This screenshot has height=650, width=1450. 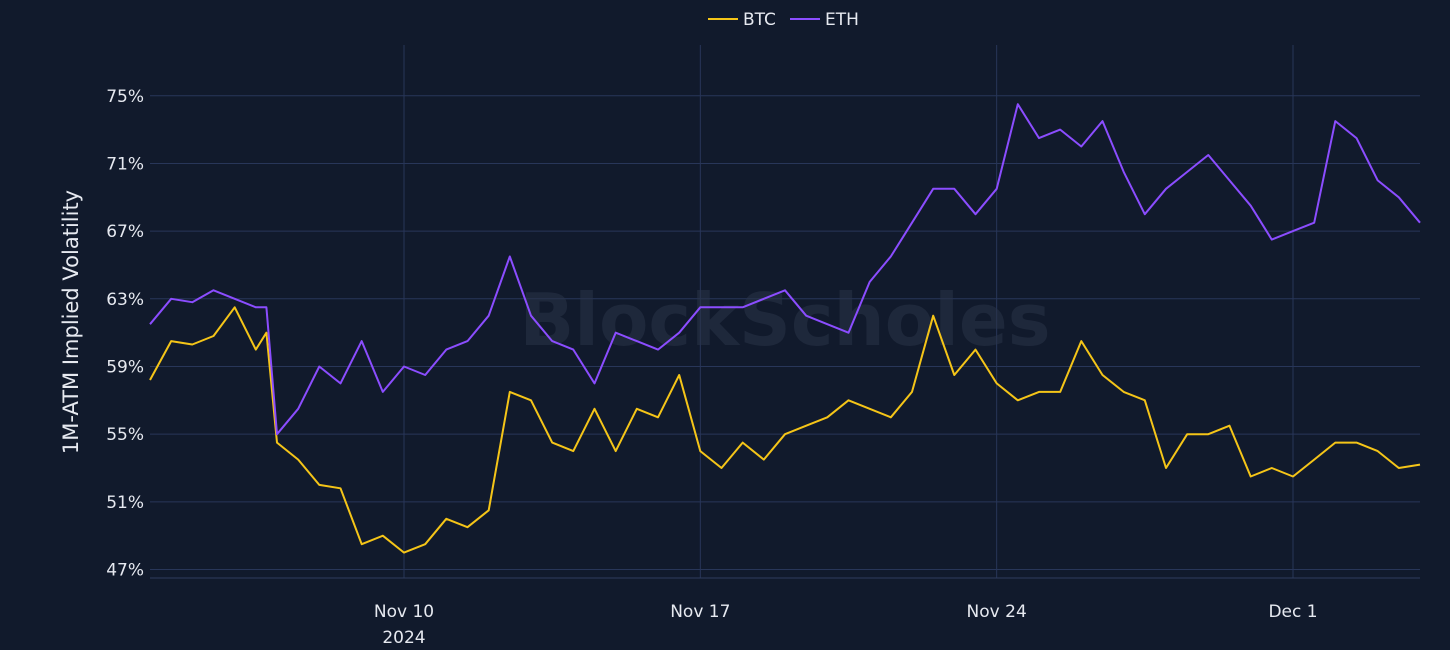 What do you see at coordinates (784, 320) in the screenshot?
I see `watermark: BlockScholes` at bounding box center [784, 320].